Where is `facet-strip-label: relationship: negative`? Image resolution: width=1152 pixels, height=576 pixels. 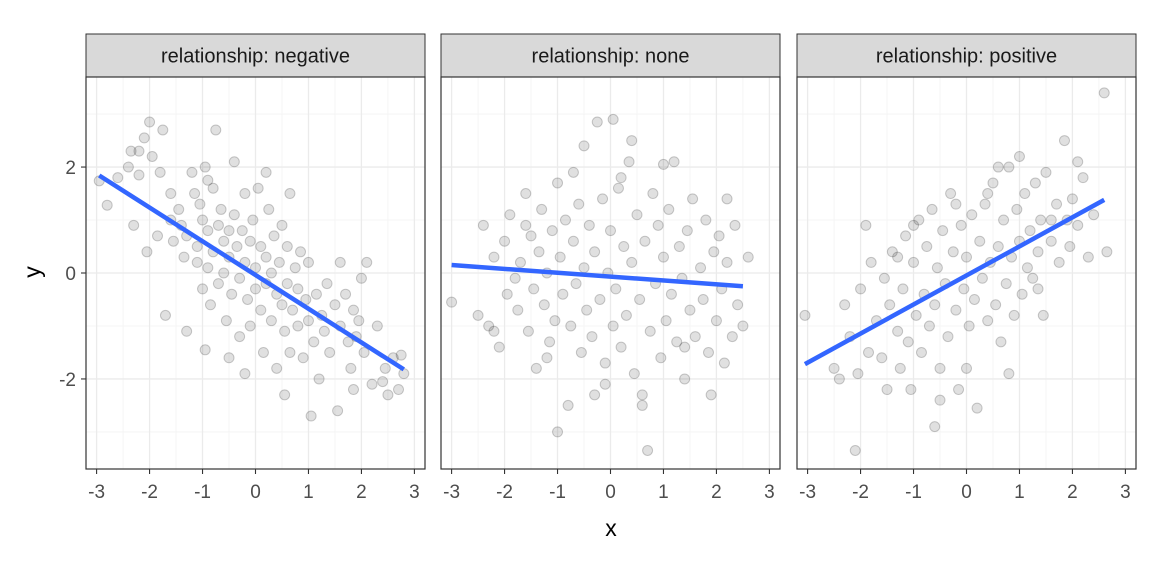 facet-strip-label: relationship: negative is located at coordinates (255, 57).